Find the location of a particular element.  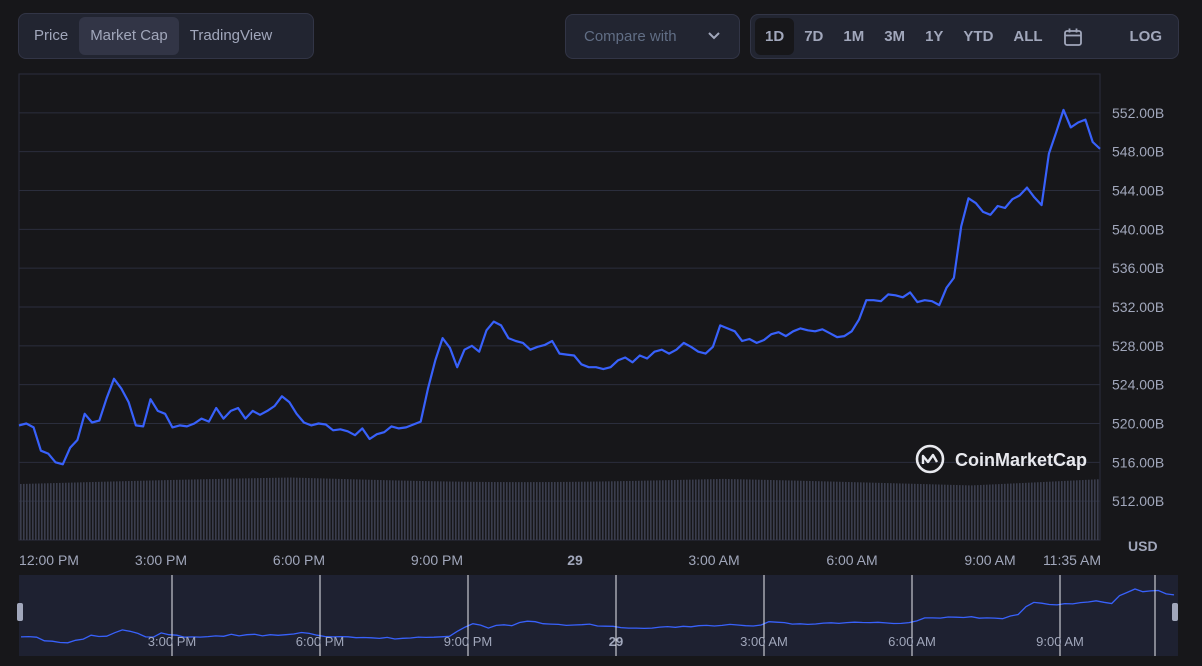

tab-tradingview: TradingView is located at coordinates (231, 35).